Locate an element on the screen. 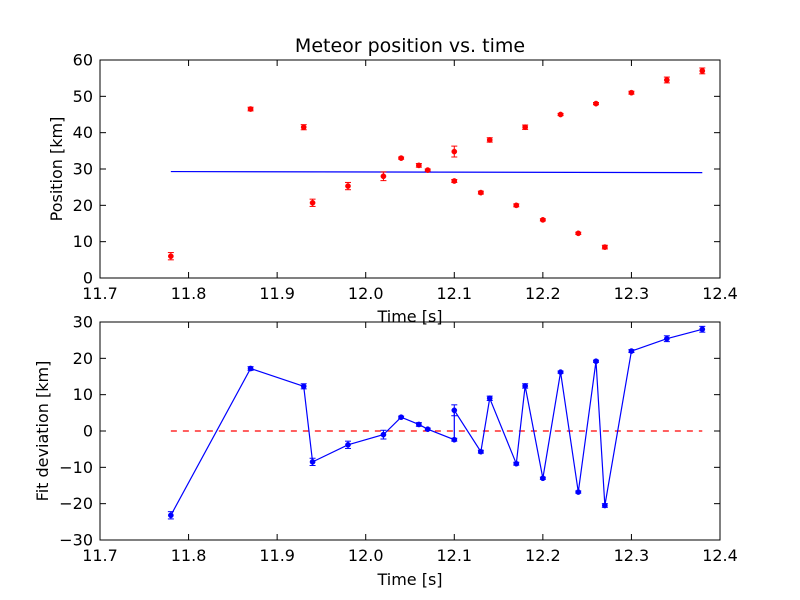  deviation-x-tick-label: 11.7 is located at coordinates (100, 555).